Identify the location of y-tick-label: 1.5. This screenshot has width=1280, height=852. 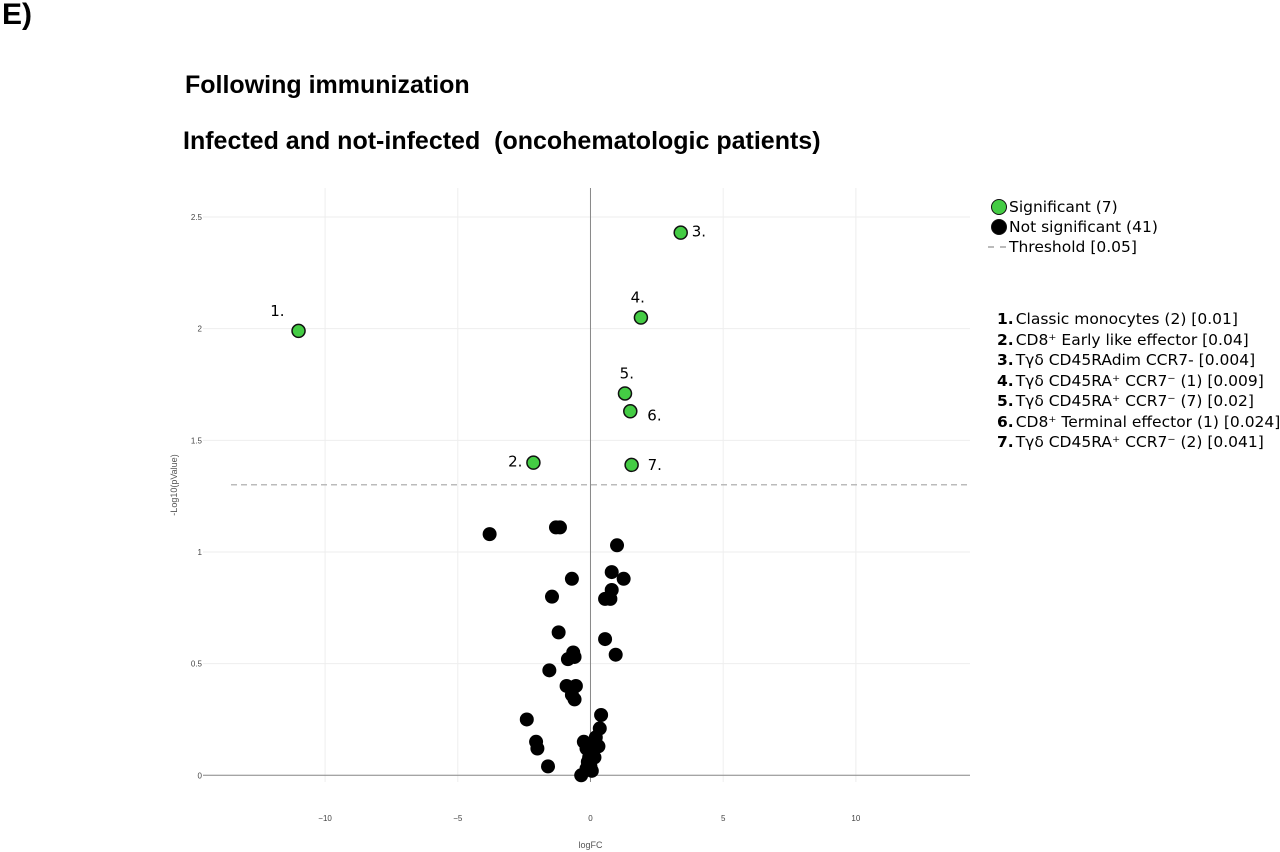
(197, 440).